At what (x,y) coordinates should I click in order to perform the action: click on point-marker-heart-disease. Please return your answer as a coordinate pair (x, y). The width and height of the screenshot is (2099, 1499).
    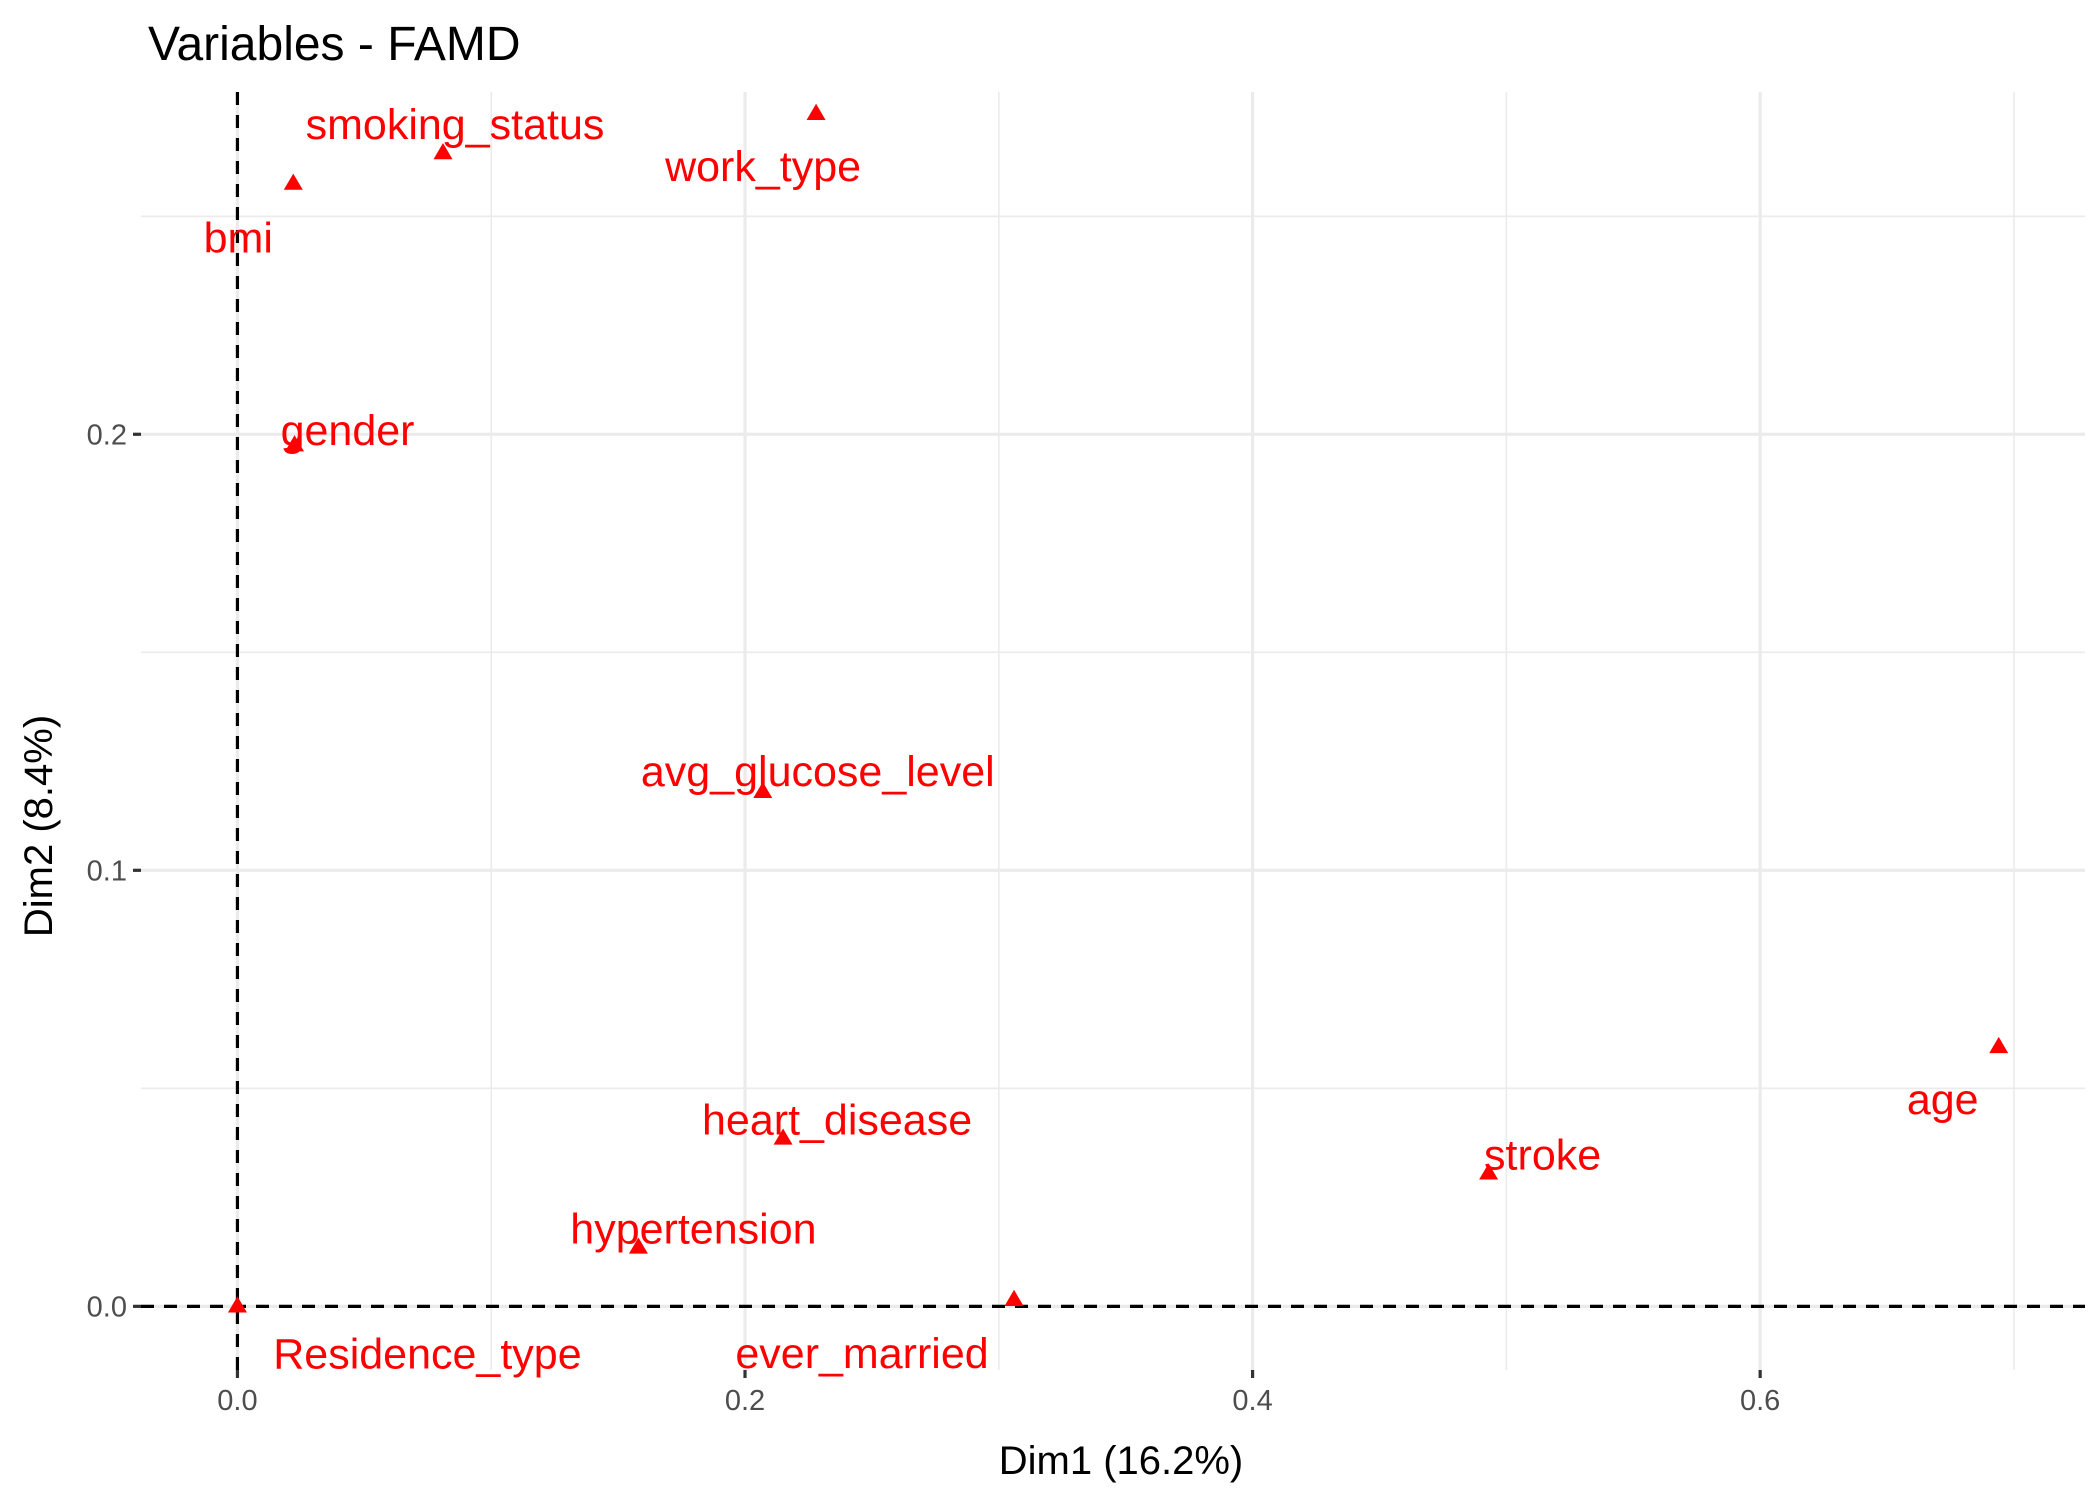
    Looking at the image, I should click on (783, 1136).